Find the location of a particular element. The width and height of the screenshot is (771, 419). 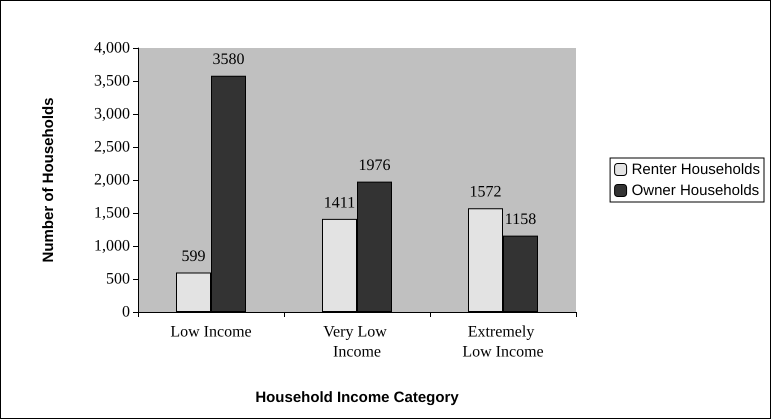

data-label: 1572 is located at coordinates (486, 192).